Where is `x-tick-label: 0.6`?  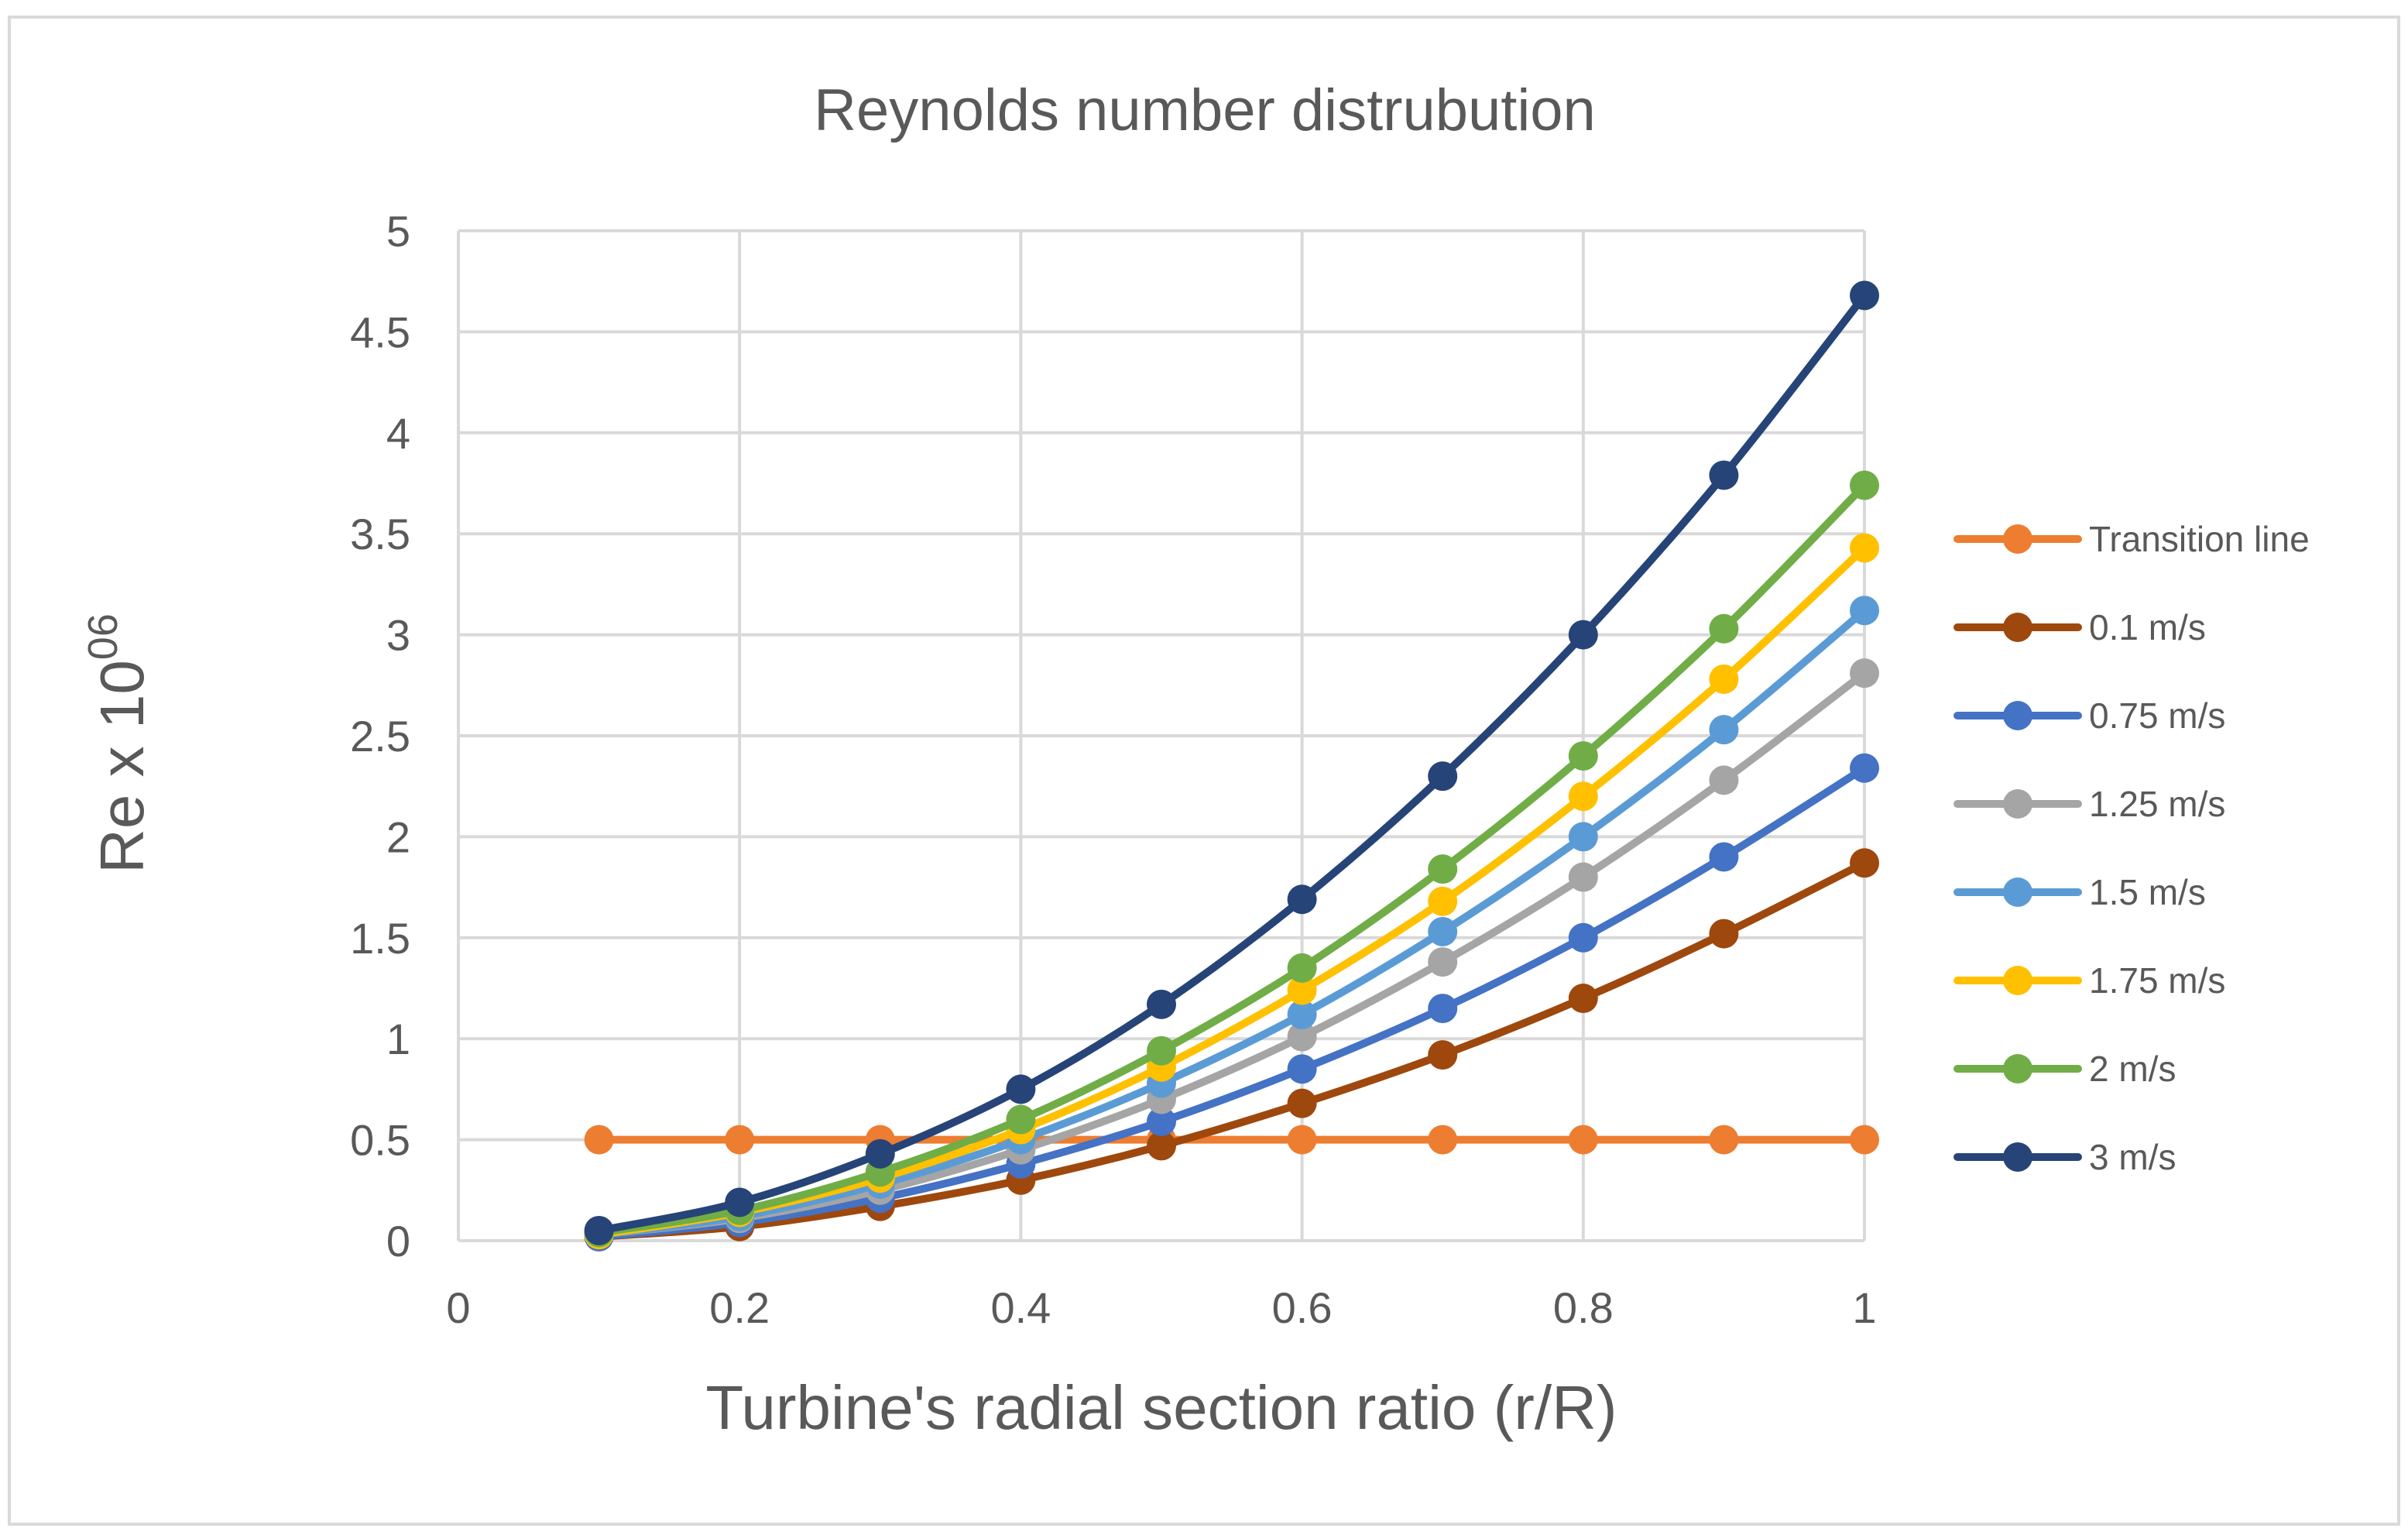 x-tick-label: 0.6 is located at coordinates (1302, 1307).